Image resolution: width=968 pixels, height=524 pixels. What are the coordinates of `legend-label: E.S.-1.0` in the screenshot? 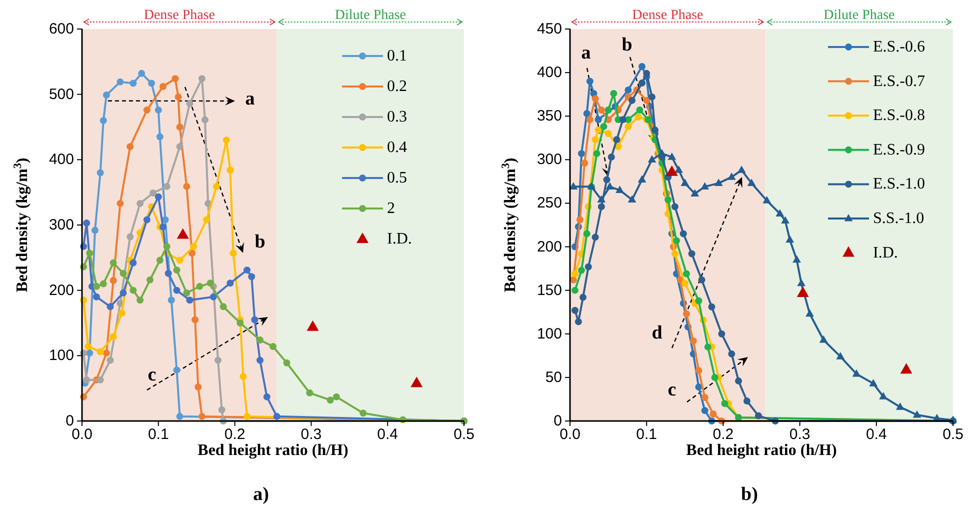 It's located at (899, 184).